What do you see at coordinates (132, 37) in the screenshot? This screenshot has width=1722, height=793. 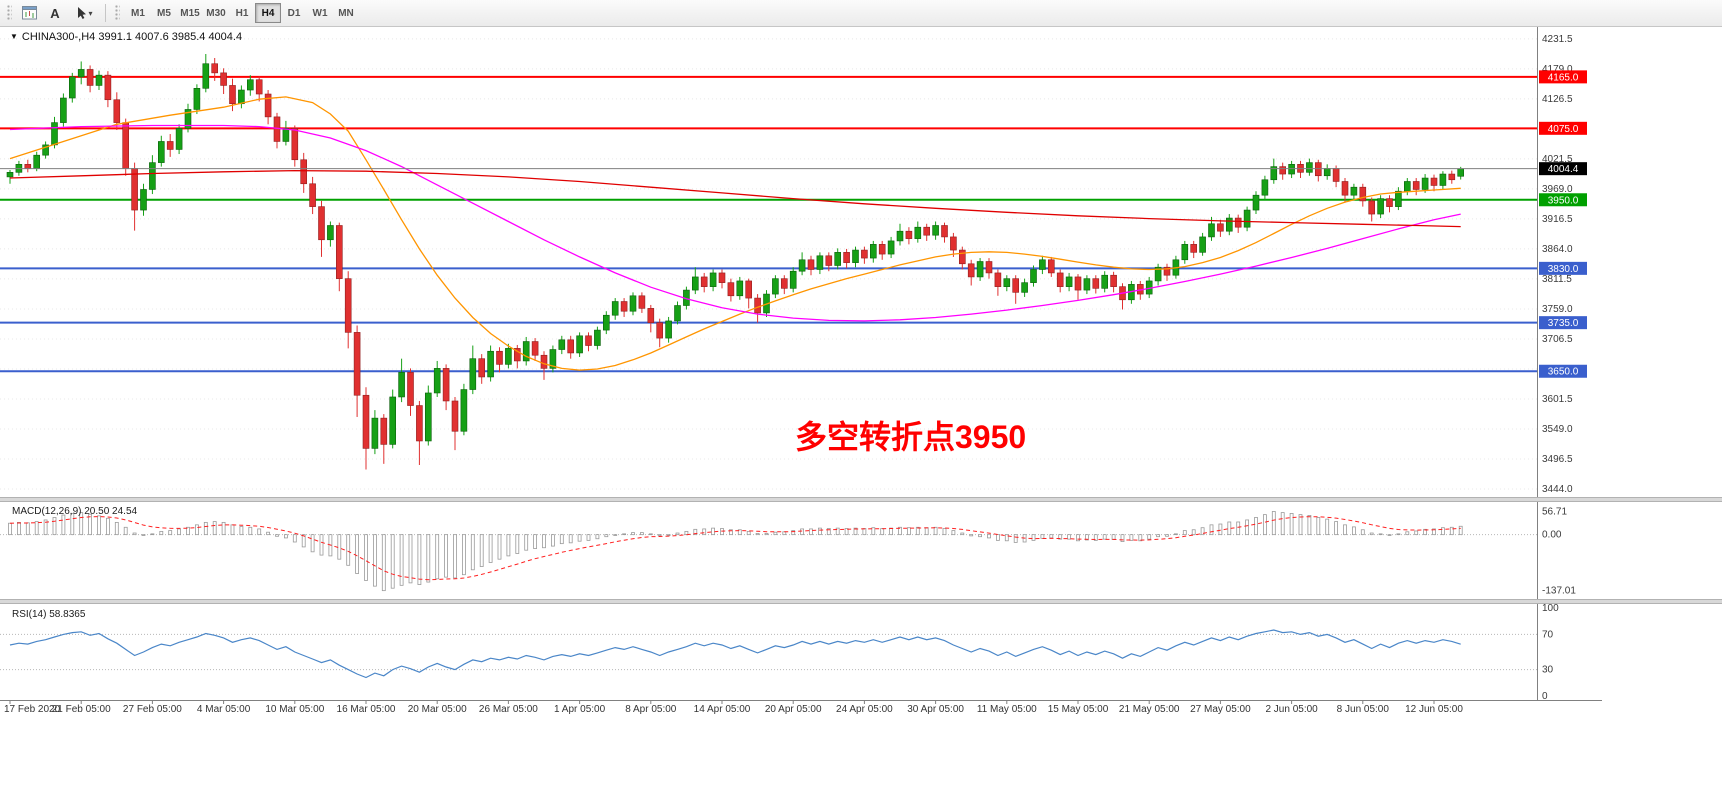 I see `symbol-ohlc-text: CHINA300-,H4 3991.1 4007.6 3985.4 4004.4` at bounding box center [132, 37].